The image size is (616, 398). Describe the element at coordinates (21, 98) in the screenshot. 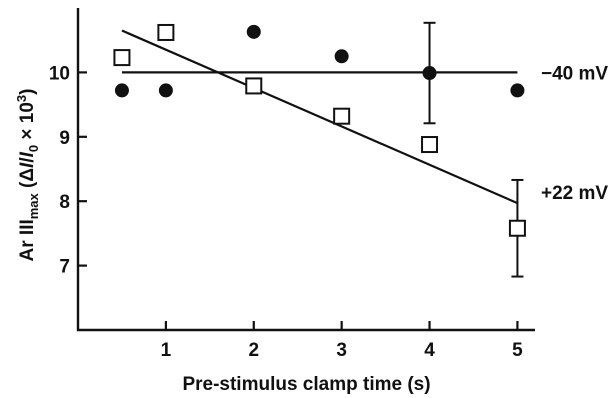

I see `y-axis-title-part: 3` at that location.